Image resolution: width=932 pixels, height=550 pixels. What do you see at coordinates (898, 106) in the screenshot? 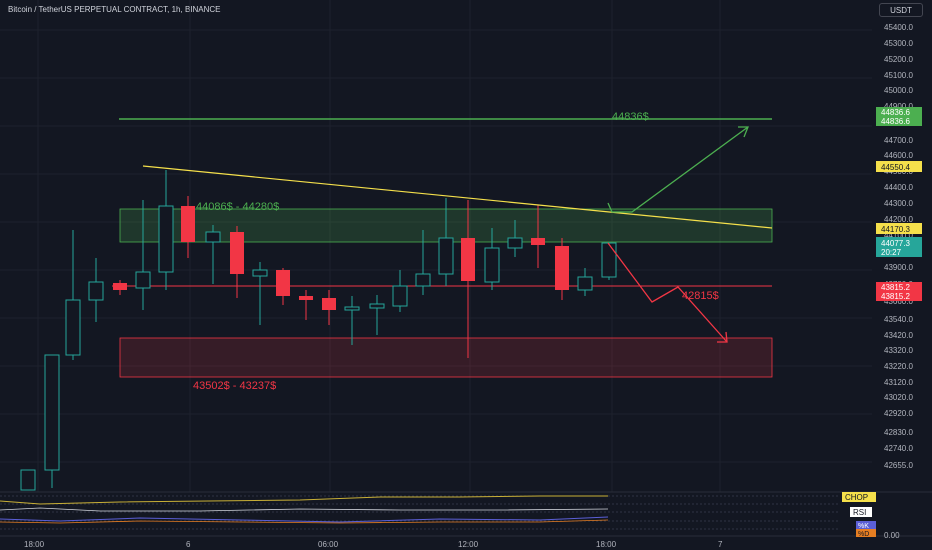
I see `price-tick-label: 44900.0` at bounding box center [898, 106].